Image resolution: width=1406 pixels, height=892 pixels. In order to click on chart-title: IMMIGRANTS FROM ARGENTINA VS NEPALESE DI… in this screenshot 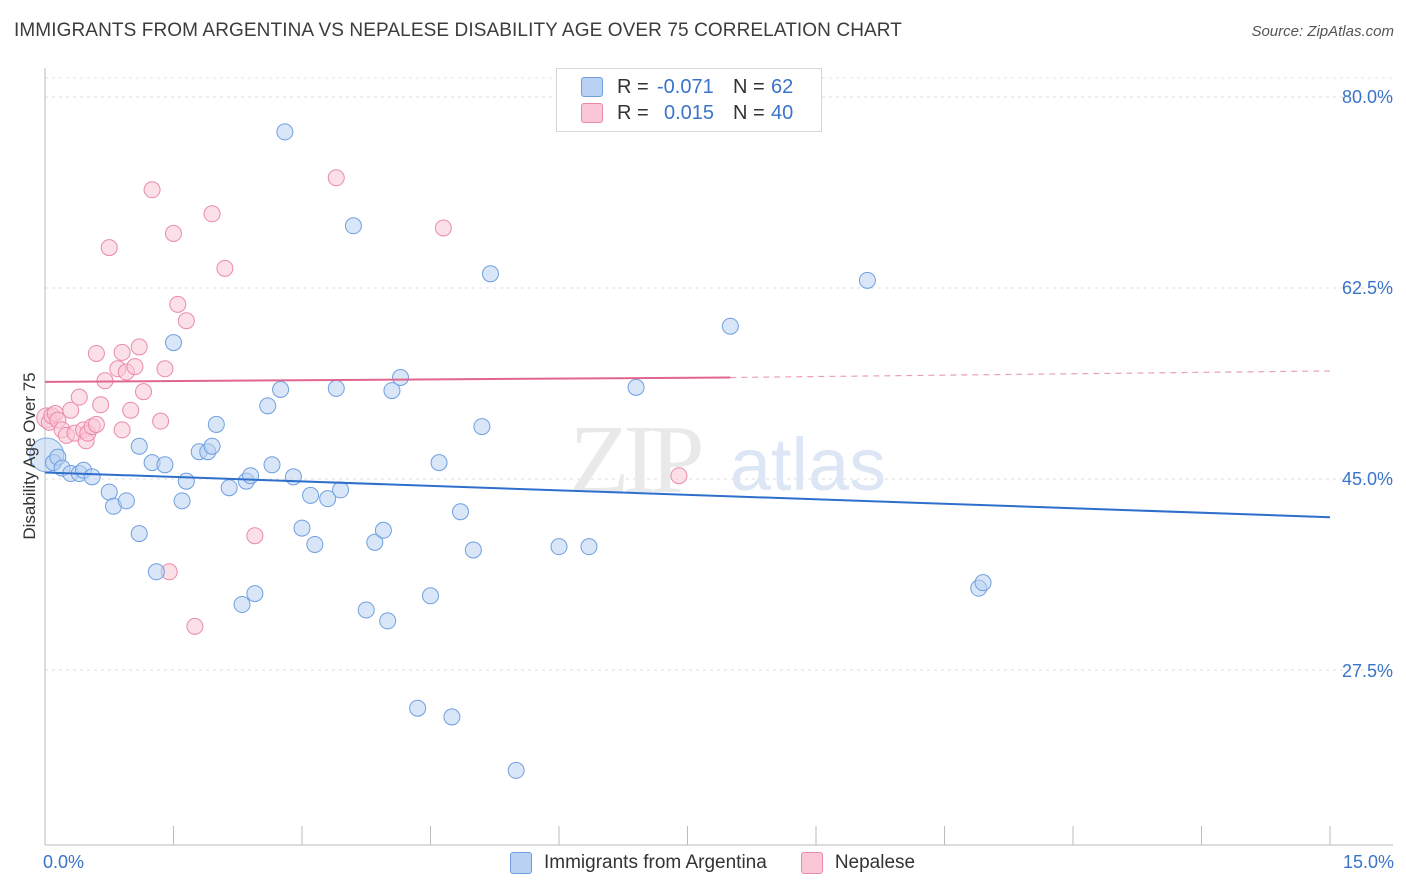, I will do `click(458, 30)`.